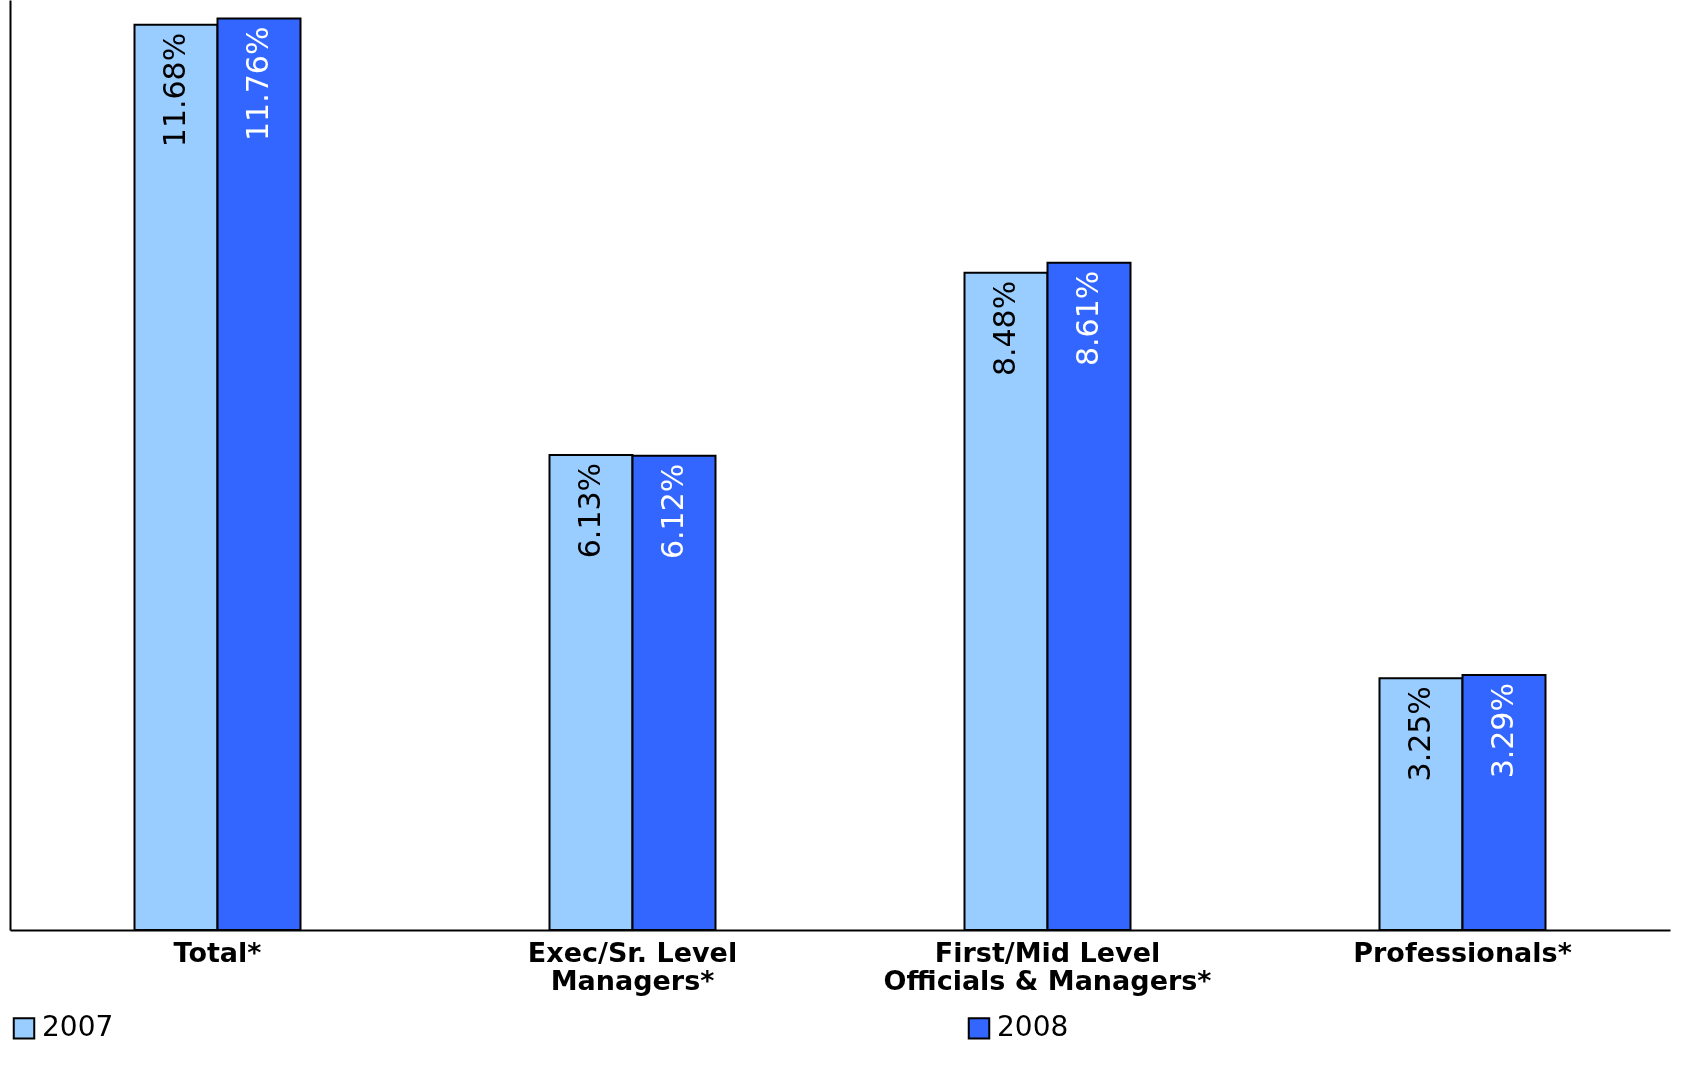  Describe the element at coordinates (632, 966) in the screenshot. I see `x-tick-label: Exec/Sr. Level Managers*` at that location.